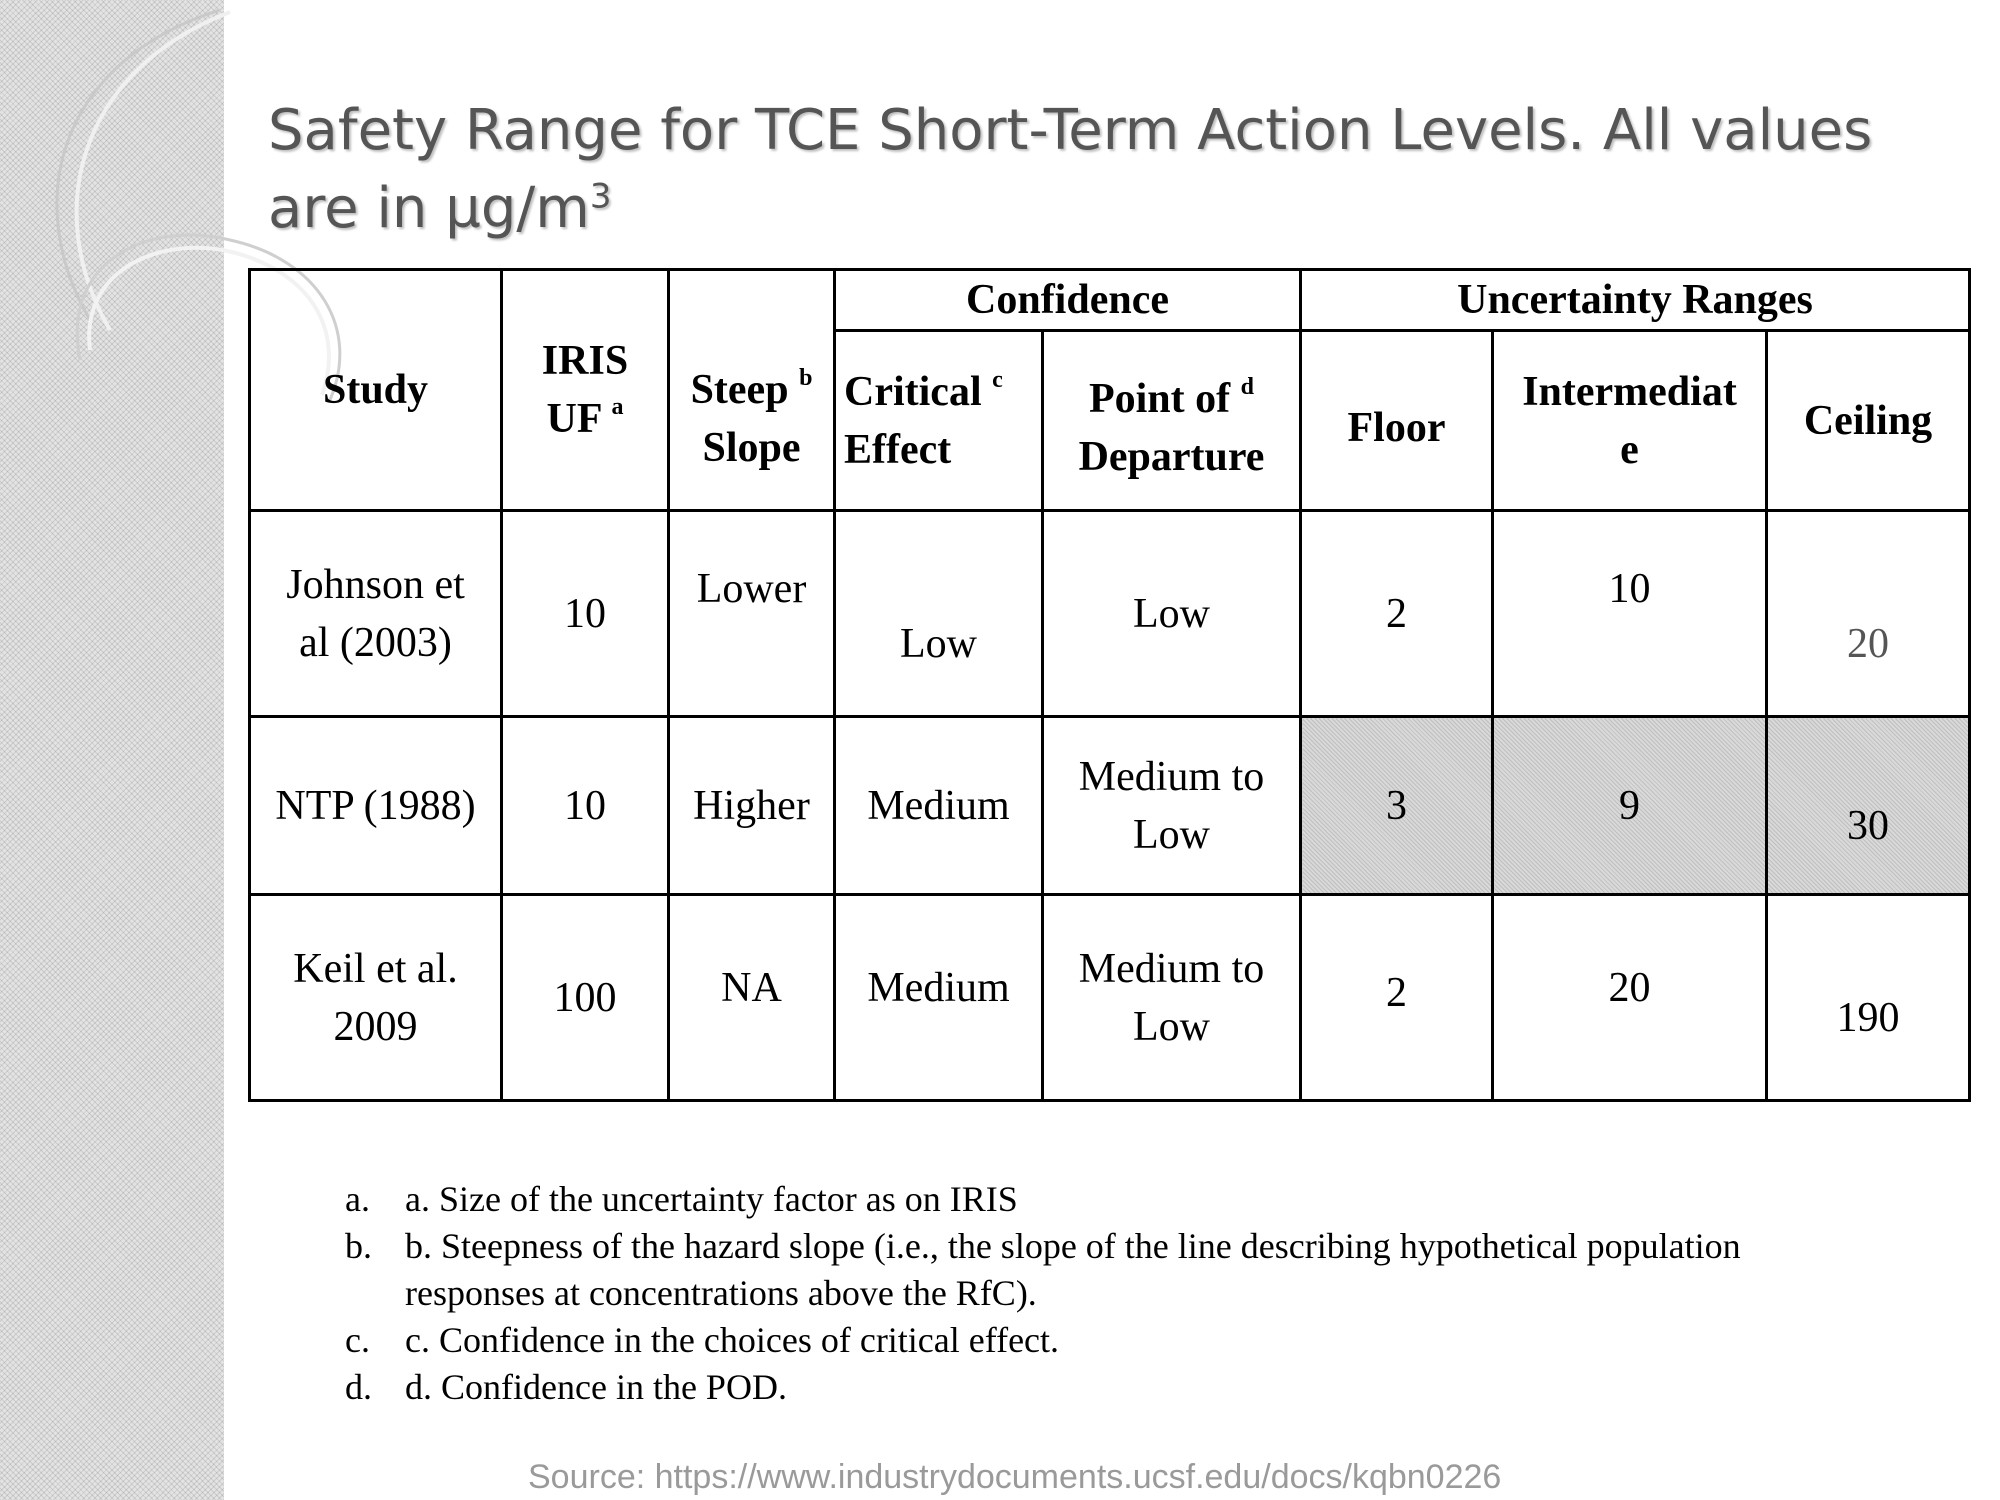 Image resolution: width=2000 pixels, height=1500 pixels. I want to click on cell-ceiling: 20, so click(1868, 613).